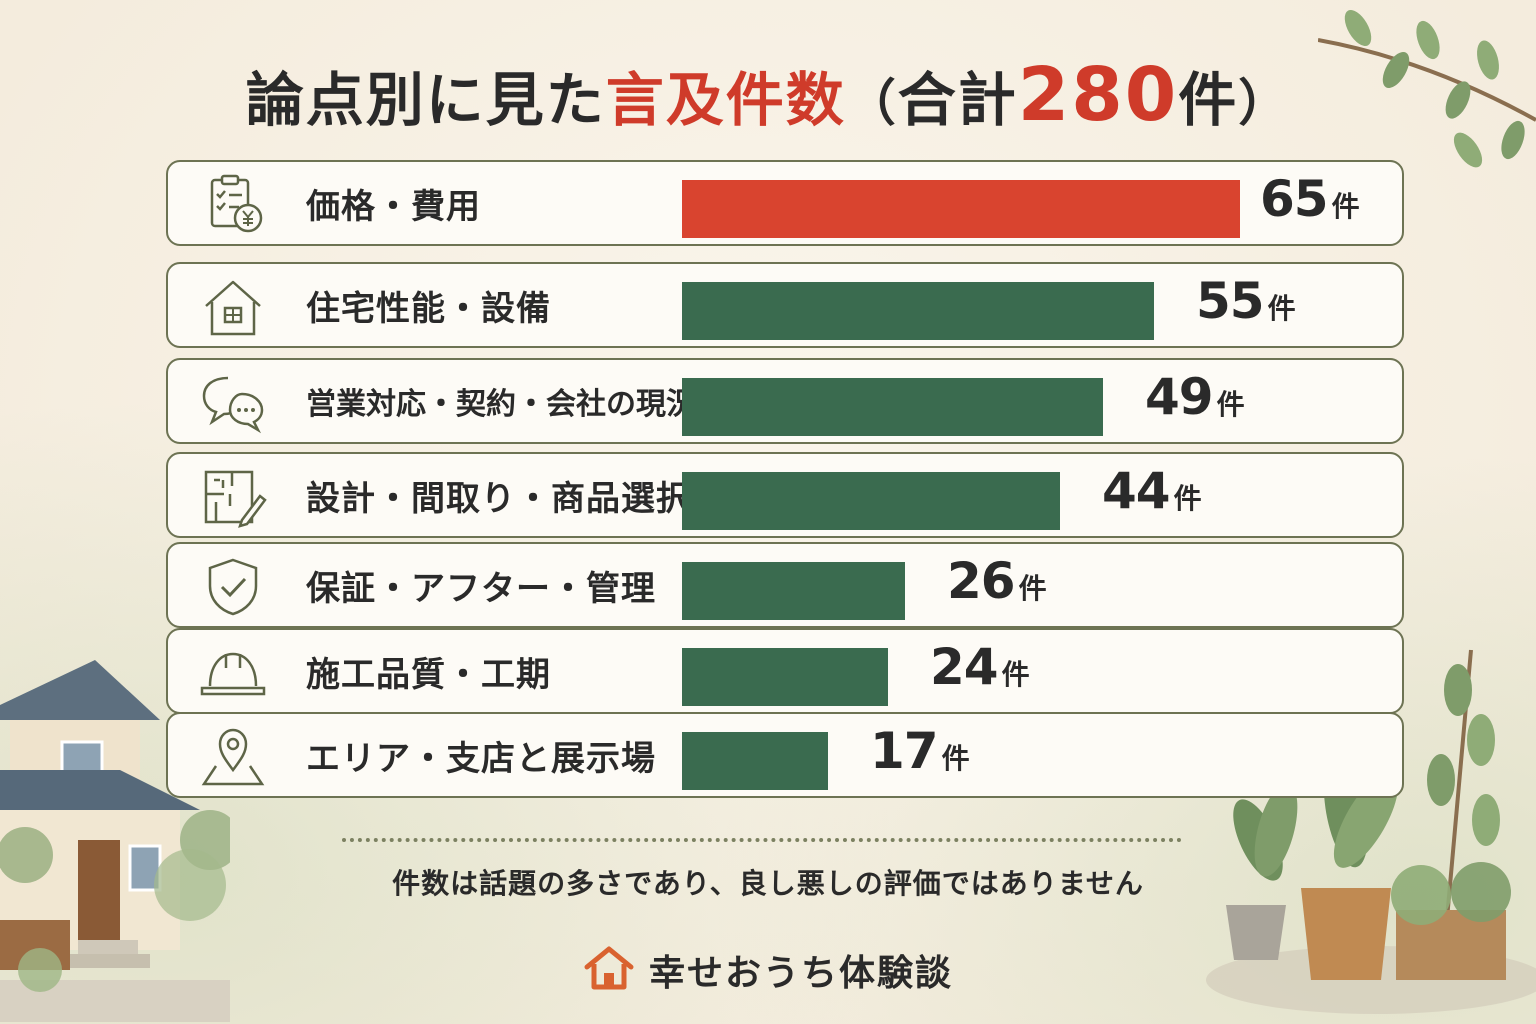  Describe the element at coordinates (233, 757) in the screenshot. I see `map-pin-icon` at that location.